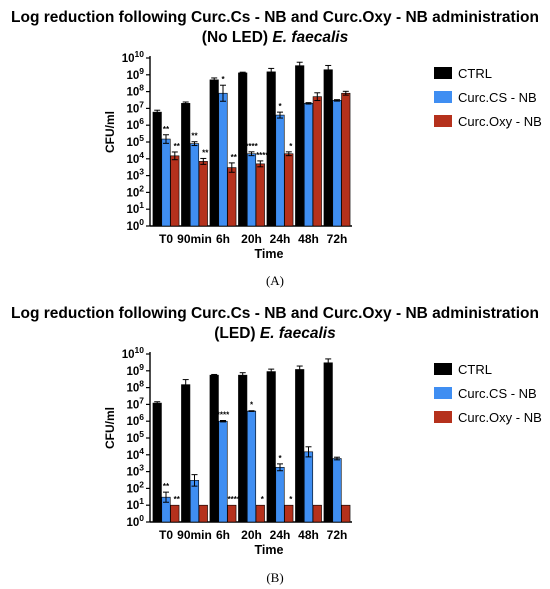 This screenshot has height=589, width=550. I want to click on chart-title-line2: (LED) E. faecalis, so click(275, 334).